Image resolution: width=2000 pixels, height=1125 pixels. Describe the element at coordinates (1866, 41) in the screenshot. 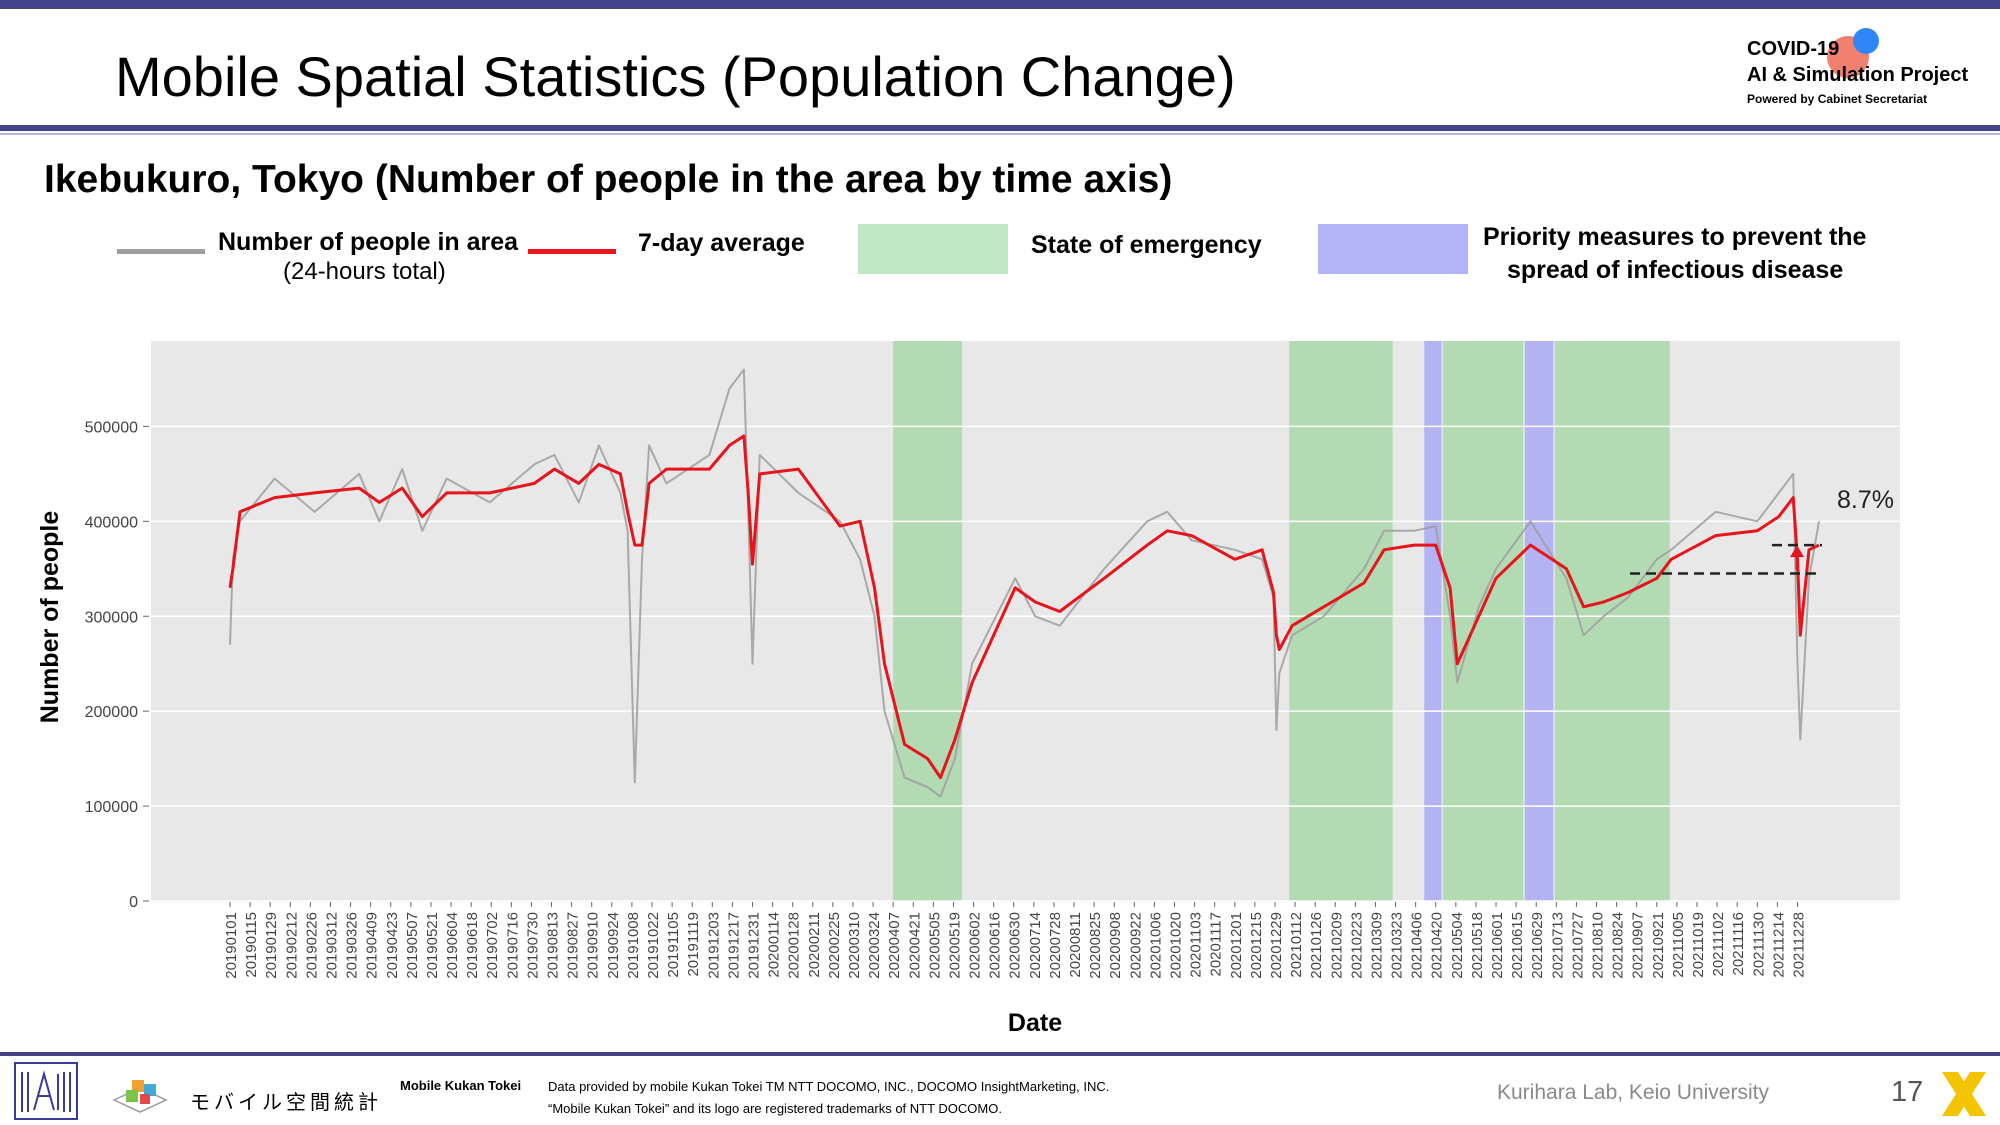

I see `logo-blue-dot` at that location.